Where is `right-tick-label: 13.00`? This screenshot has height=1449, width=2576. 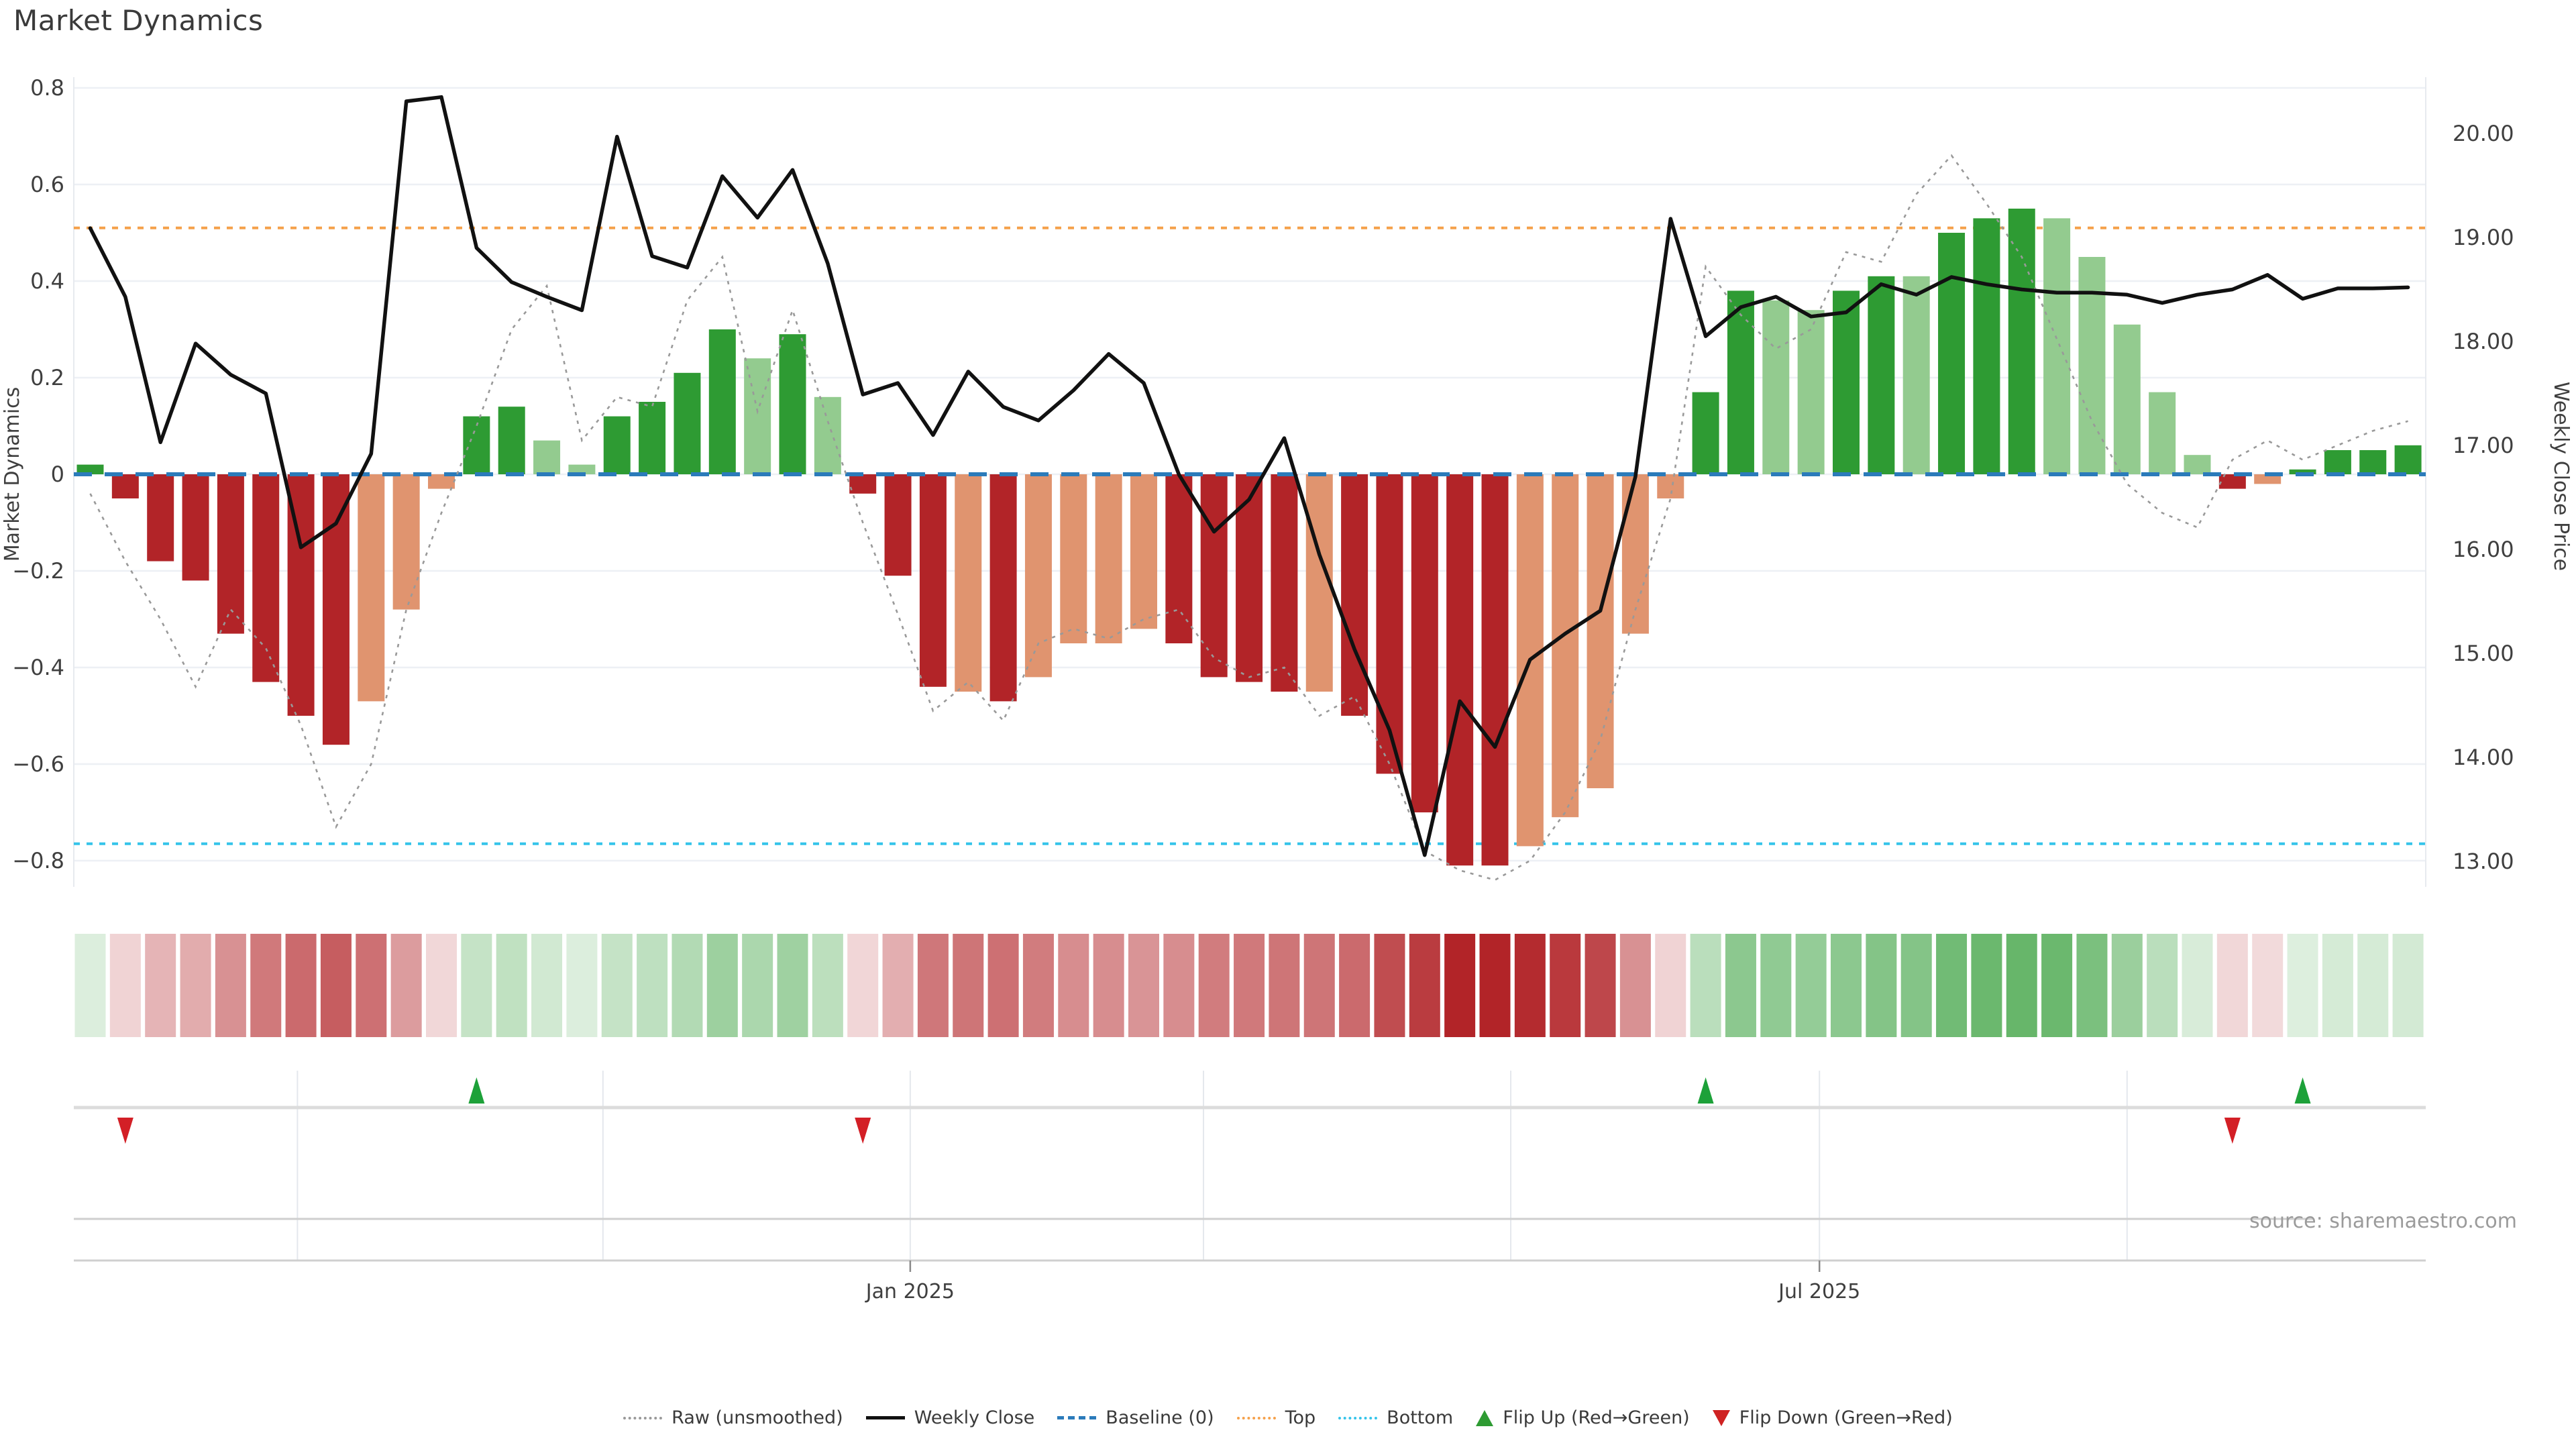
right-tick-label: 13.00 is located at coordinates (2483, 861).